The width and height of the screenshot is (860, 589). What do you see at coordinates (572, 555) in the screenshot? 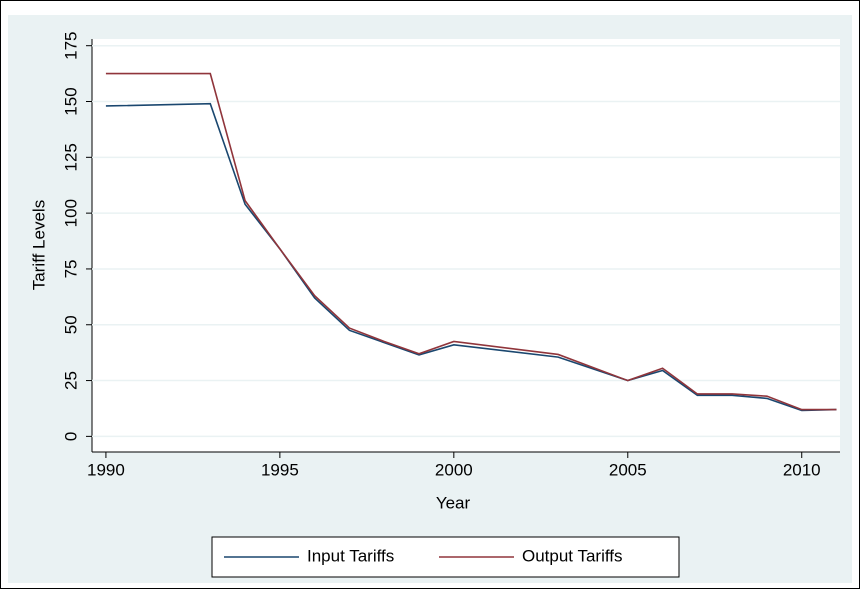
I see `legend-label: Output Tariffs` at bounding box center [572, 555].